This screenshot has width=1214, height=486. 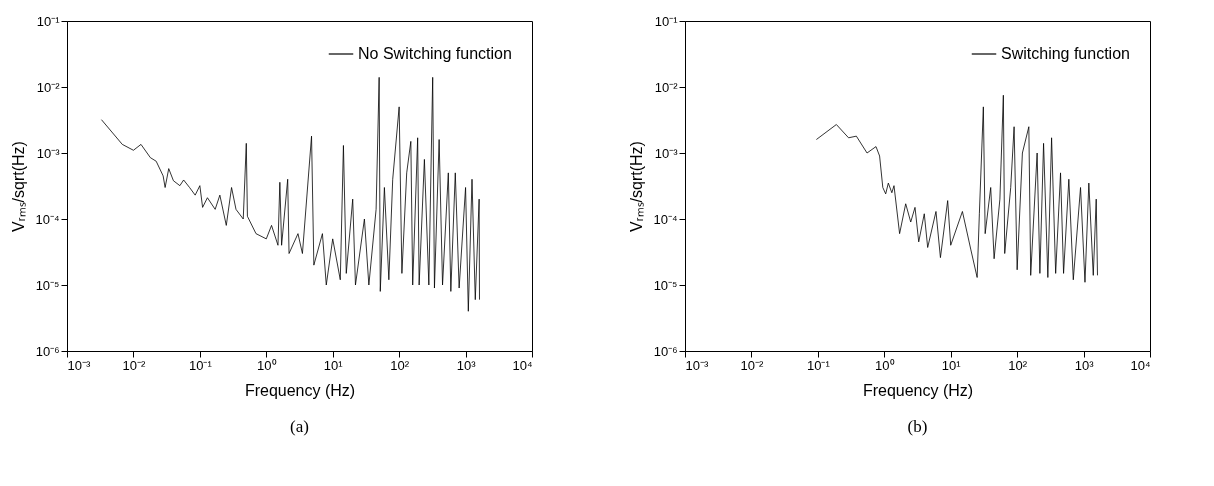 I want to click on legend-label: Switching function, so click(x=1065, y=53).